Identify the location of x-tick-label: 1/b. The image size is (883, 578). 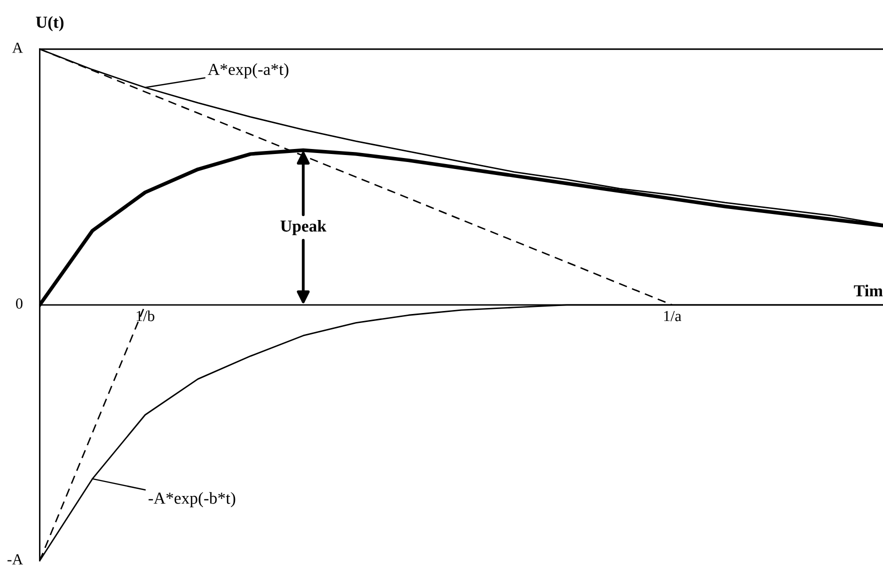
(145, 316).